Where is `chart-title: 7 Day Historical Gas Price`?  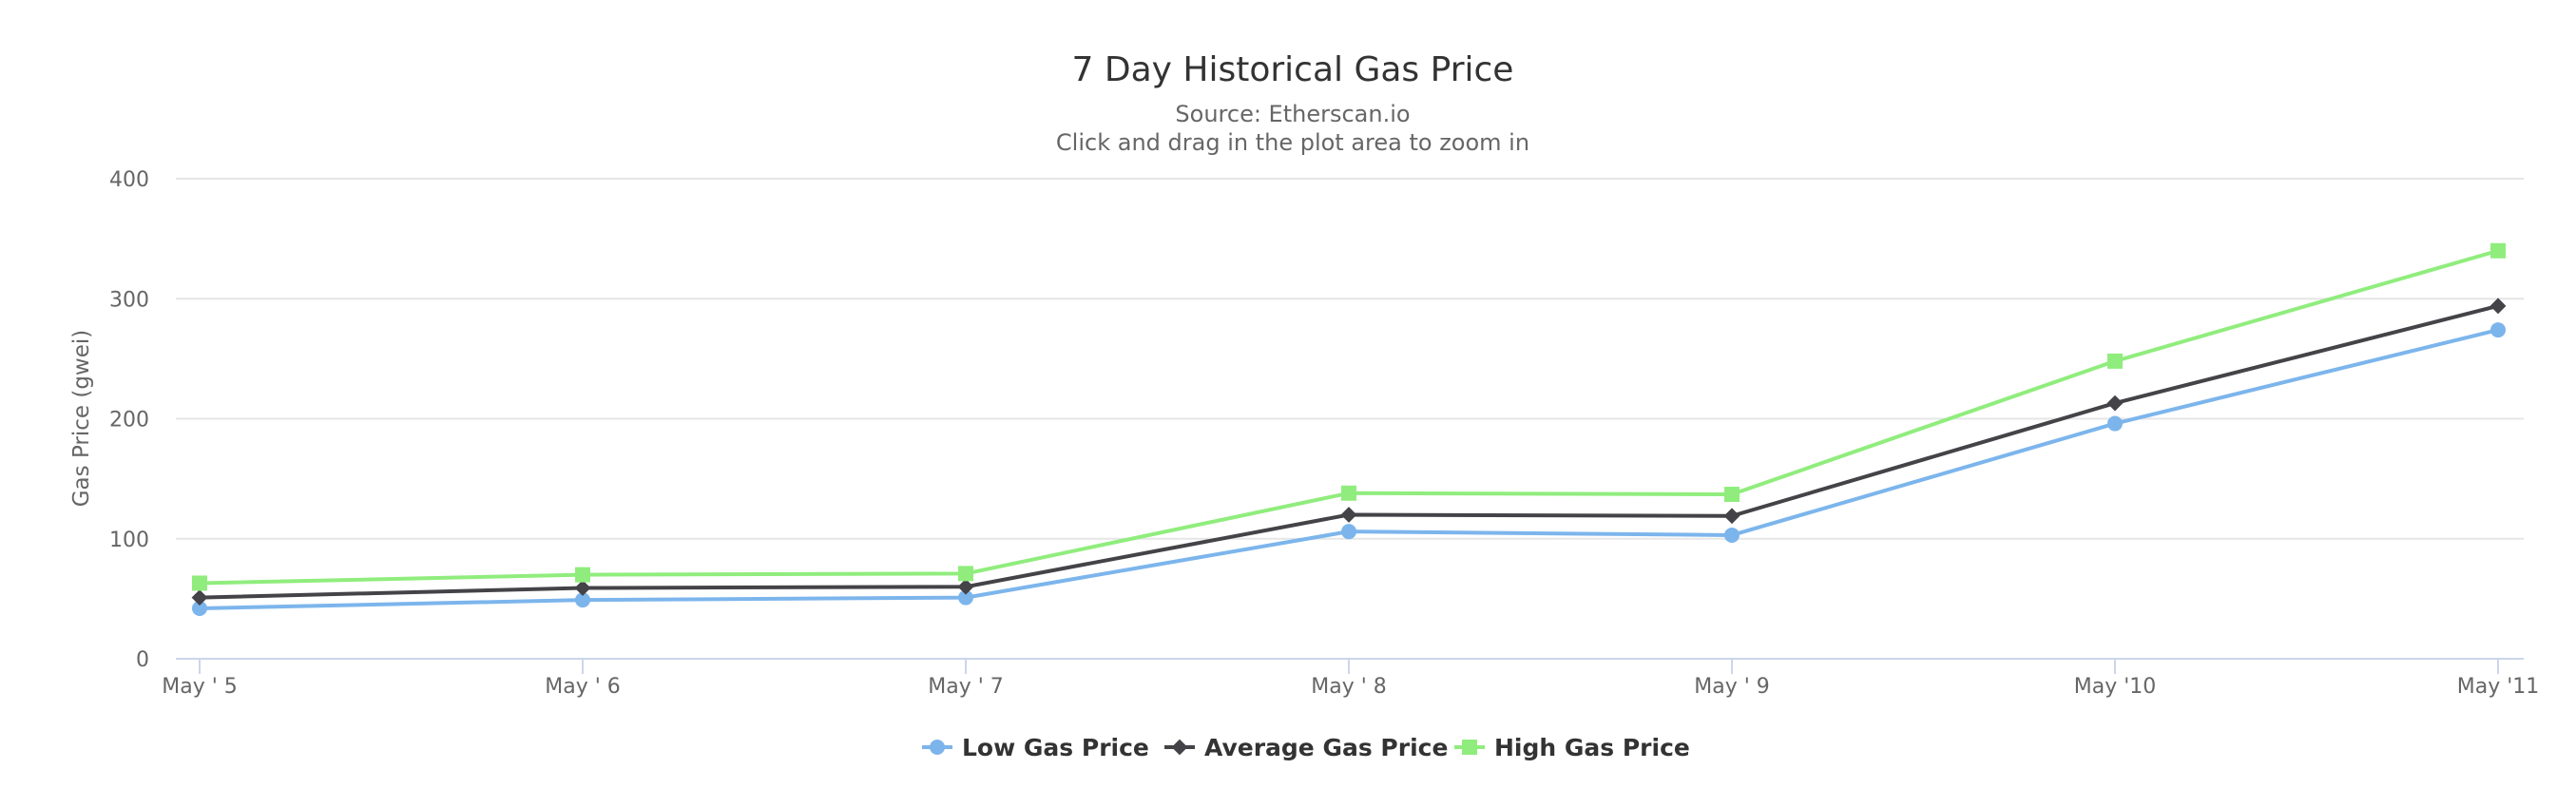 chart-title: 7 Day Historical Gas Price is located at coordinates (1293, 69).